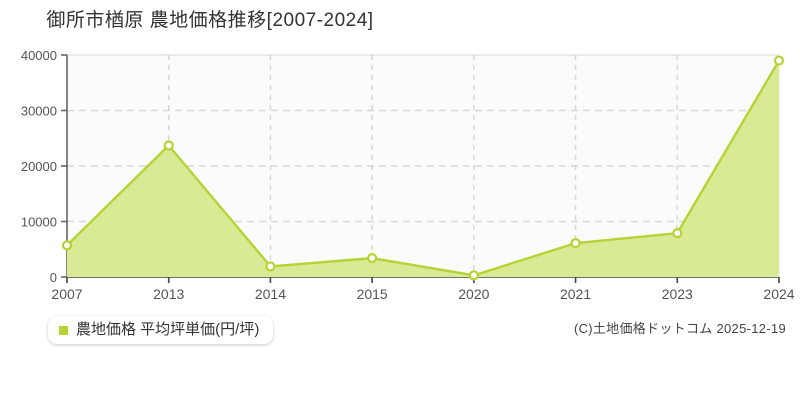 This screenshot has height=400, width=800. What do you see at coordinates (168, 329) in the screenshot?
I see `legend-label: 農地価格 平均坪単価(円/坪)` at bounding box center [168, 329].